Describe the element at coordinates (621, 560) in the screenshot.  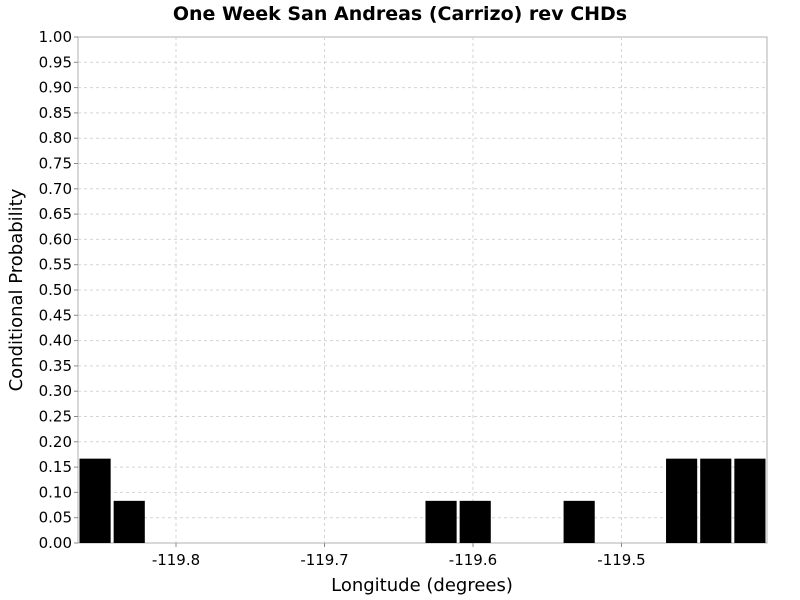
I see `x-tick-label: -119.5` at that location.